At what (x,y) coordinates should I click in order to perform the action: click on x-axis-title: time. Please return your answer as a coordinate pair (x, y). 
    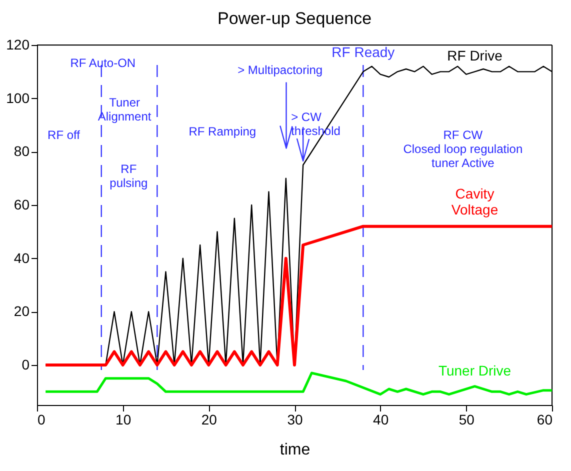
    Looking at the image, I should click on (295, 450).